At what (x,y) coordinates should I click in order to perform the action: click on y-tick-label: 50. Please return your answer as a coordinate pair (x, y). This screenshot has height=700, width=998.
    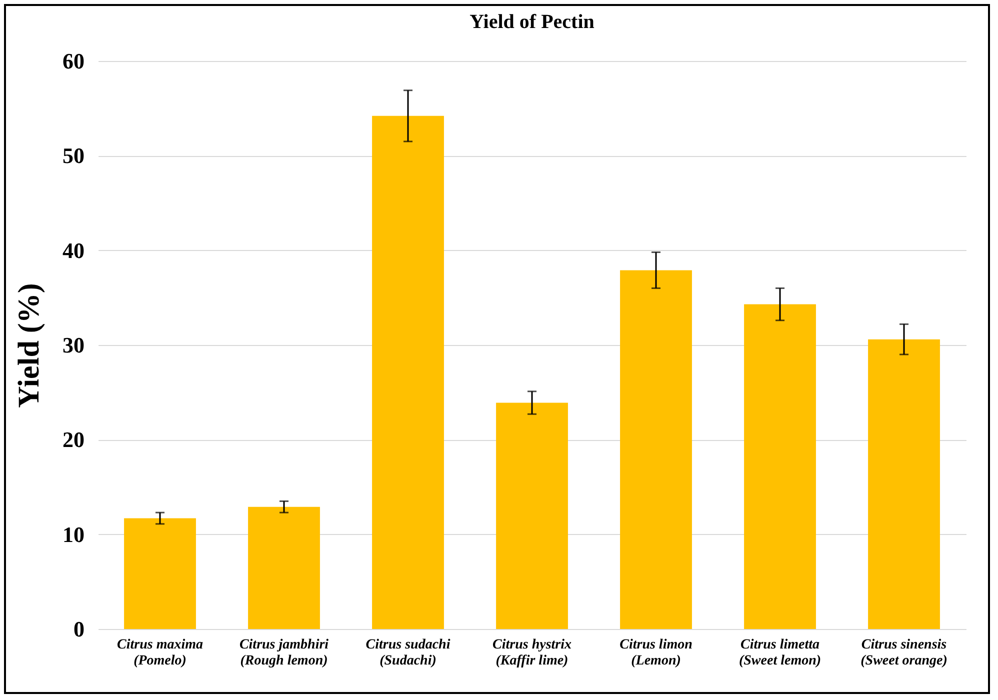
    Looking at the image, I should click on (73, 155).